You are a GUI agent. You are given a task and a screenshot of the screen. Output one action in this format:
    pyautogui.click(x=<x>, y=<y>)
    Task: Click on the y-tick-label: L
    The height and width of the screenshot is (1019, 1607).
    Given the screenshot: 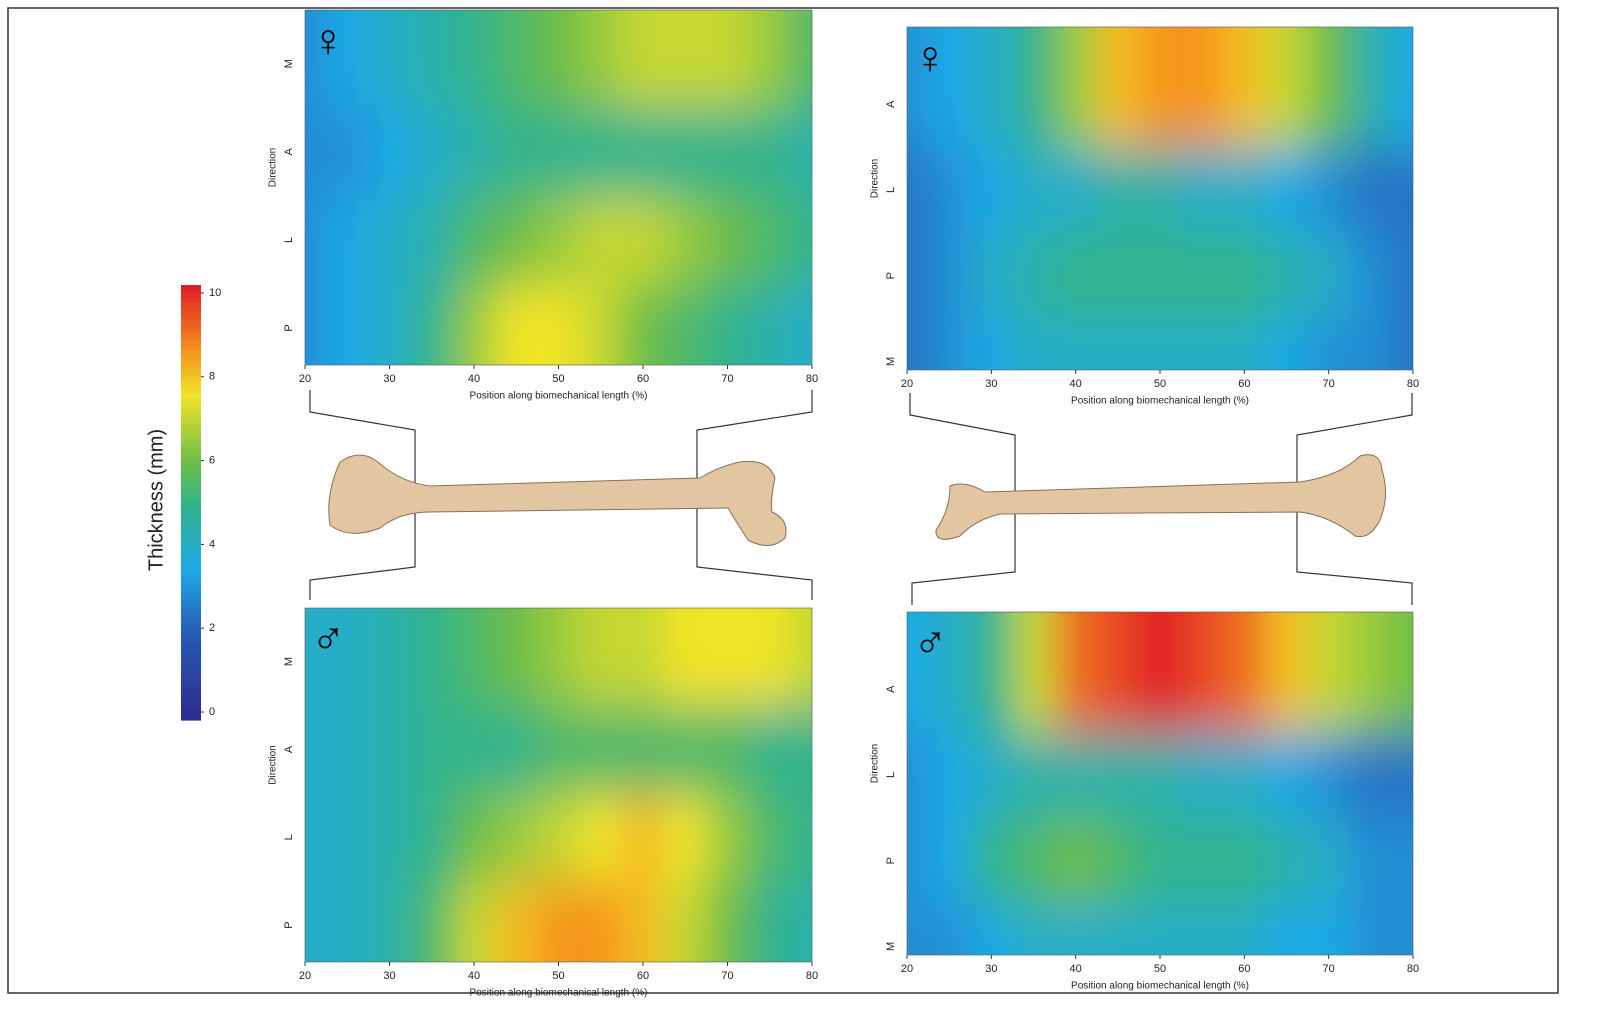 What is the action you would take?
    pyautogui.click(x=891, y=190)
    